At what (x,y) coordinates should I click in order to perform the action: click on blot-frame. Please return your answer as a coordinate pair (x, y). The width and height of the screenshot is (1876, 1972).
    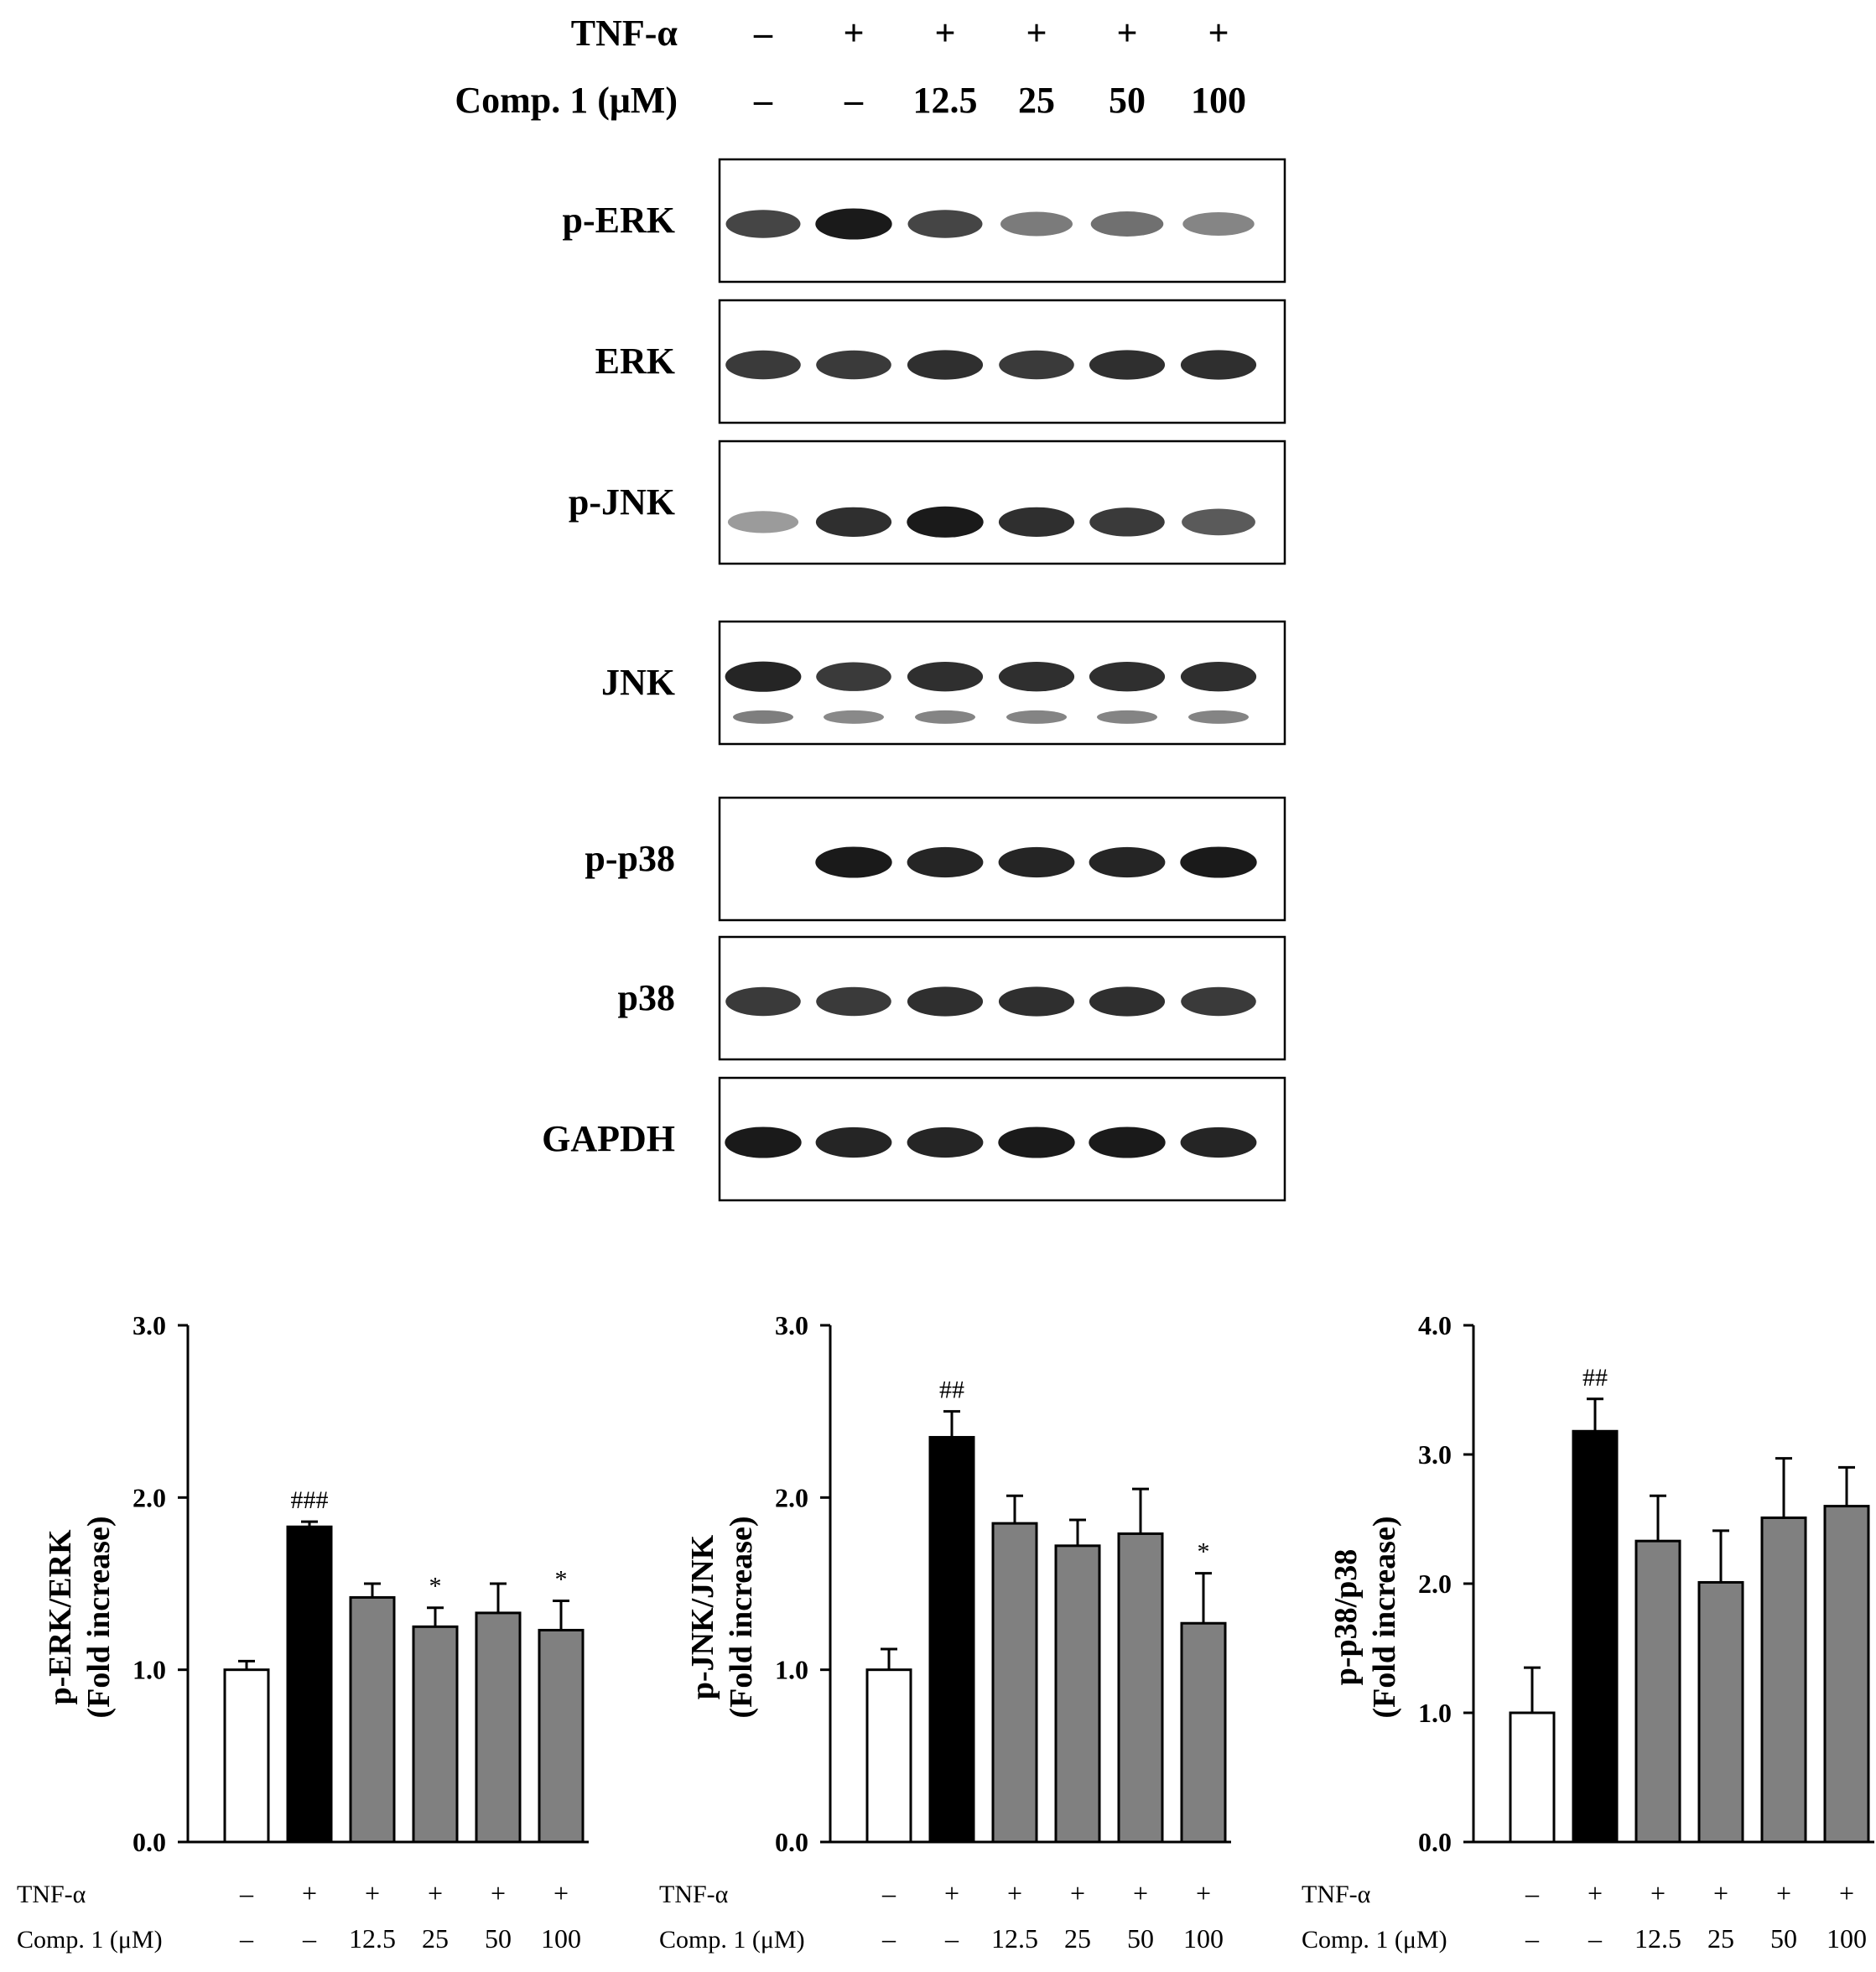
    Looking at the image, I should click on (1002, 502).